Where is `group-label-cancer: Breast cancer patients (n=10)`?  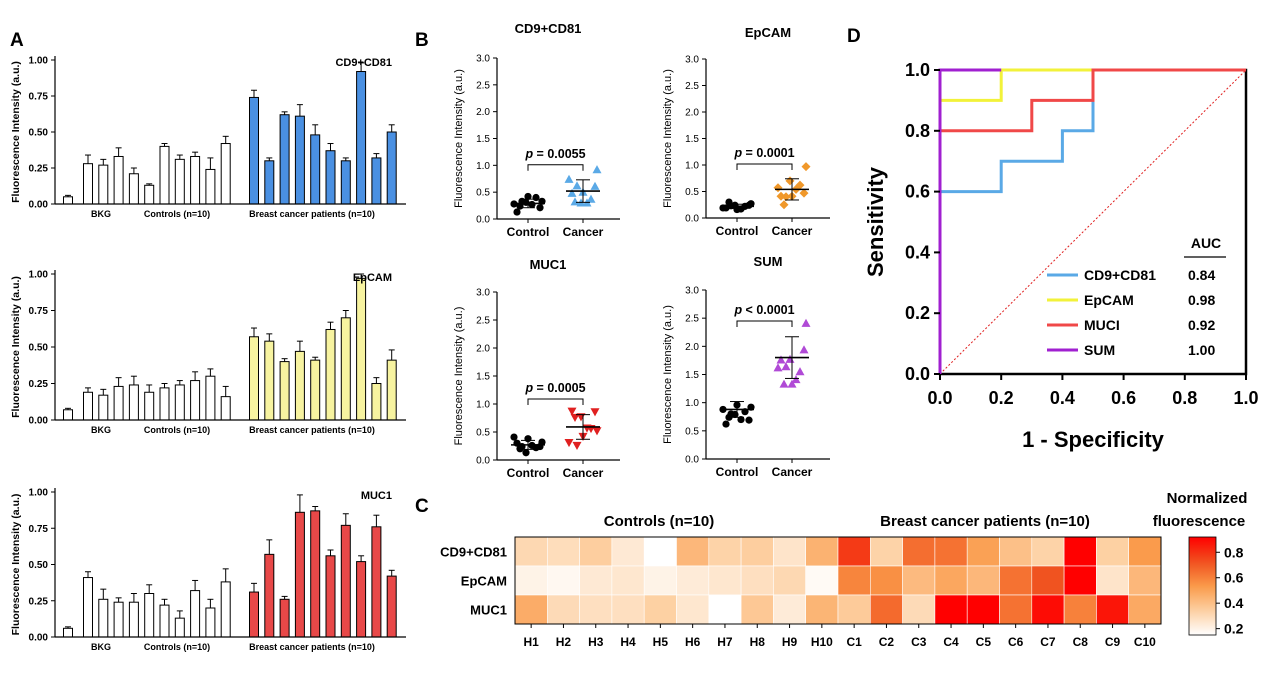 group-label-cancer: Breast cancer patients (n=10) is located at coordinates (312, 214).